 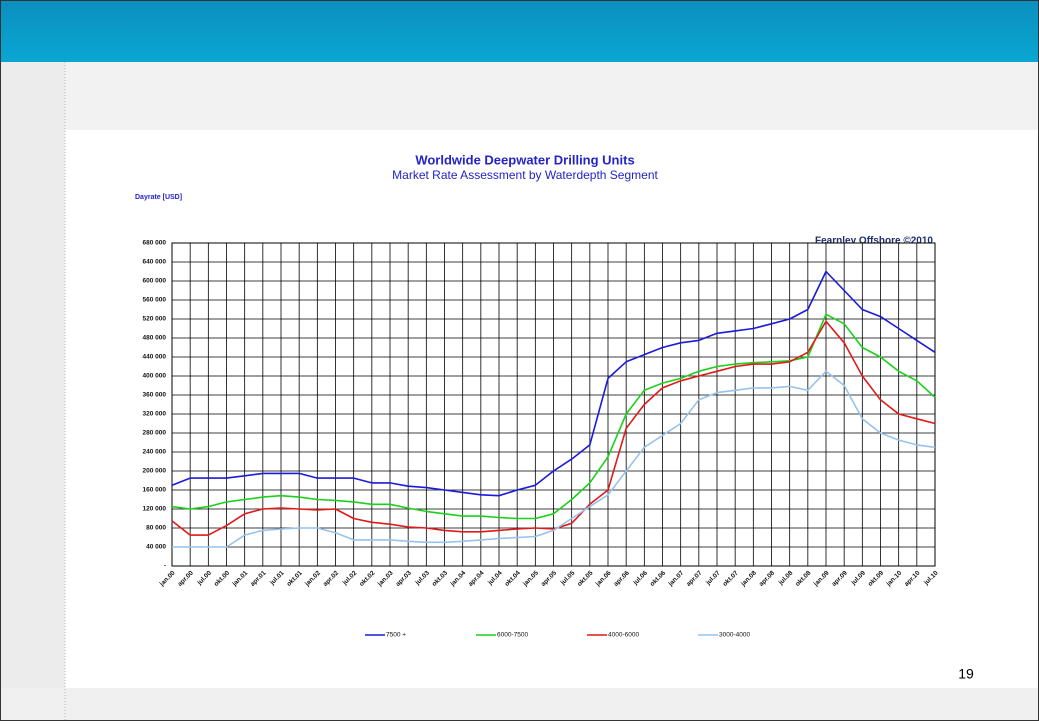 I want to click on header-bar, so click(x=519, y=31).